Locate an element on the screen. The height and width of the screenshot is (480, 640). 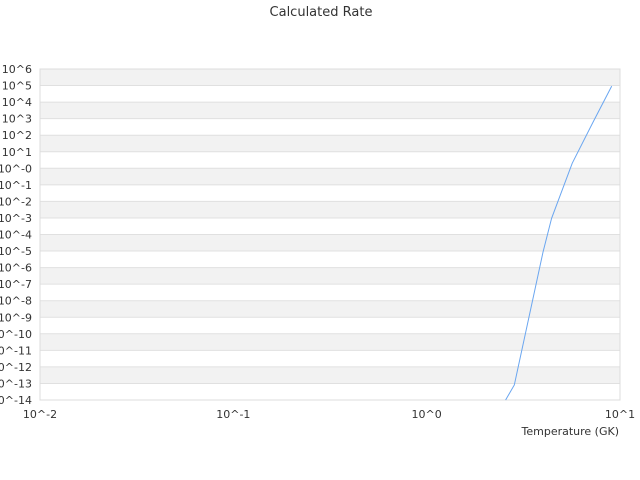
x-axis-label: Temperature (GK) is located at coordinates (570, 431).